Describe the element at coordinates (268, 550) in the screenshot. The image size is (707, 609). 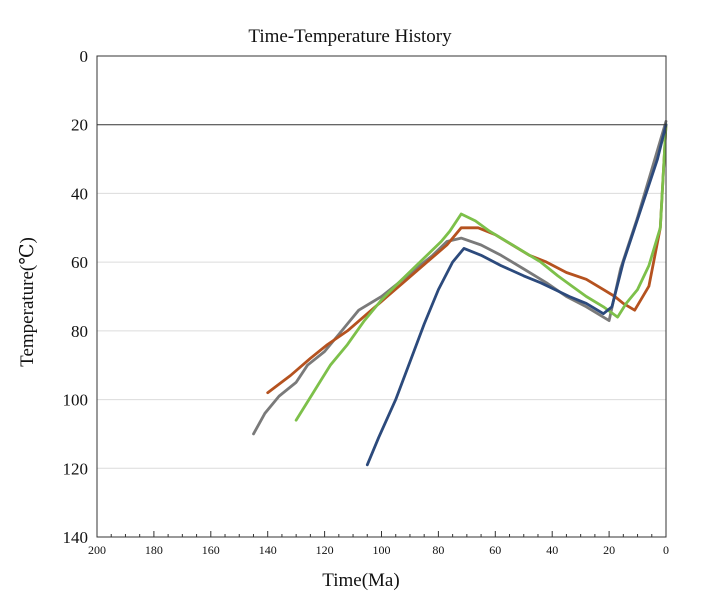
I see `x-tick-label: 140` at that location.